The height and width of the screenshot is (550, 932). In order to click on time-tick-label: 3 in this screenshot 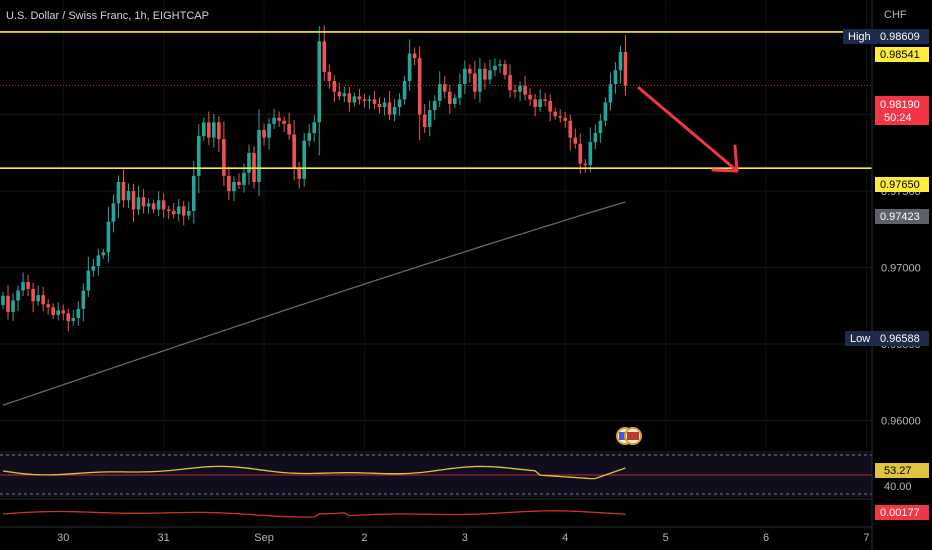, I will do `click(465, 538)`.